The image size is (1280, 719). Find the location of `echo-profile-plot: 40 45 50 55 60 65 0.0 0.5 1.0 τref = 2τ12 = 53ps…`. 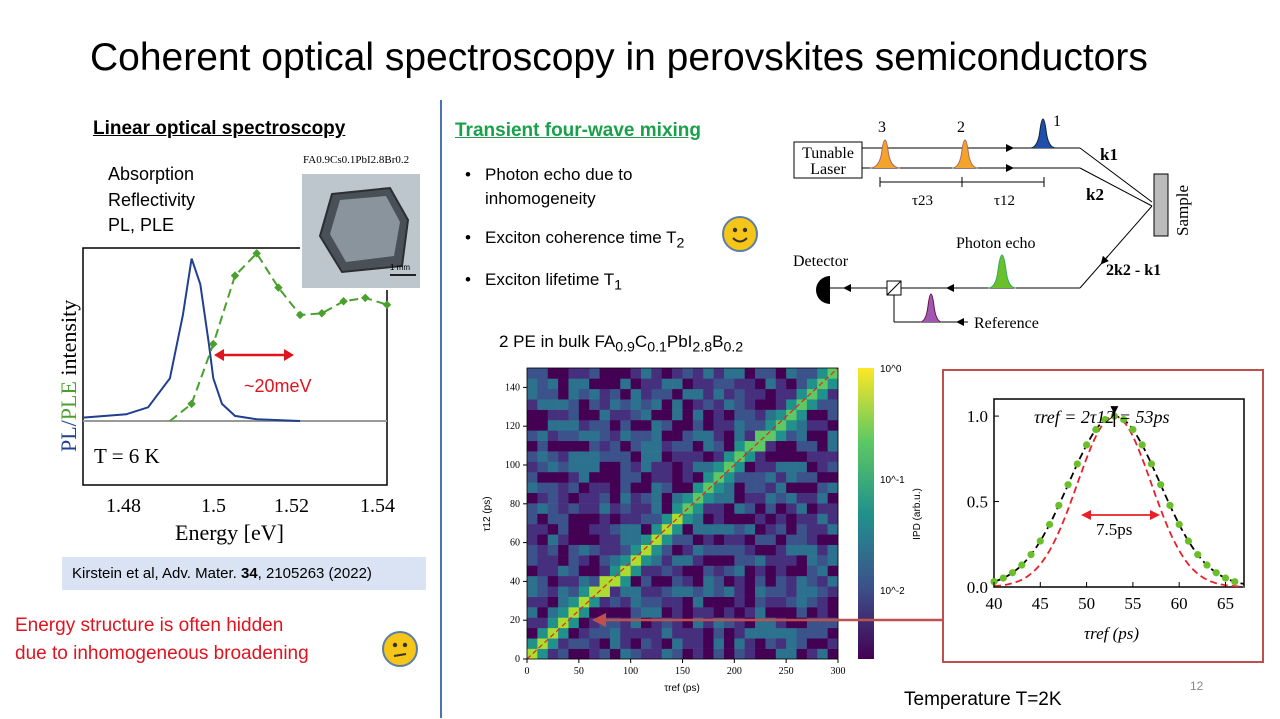

echo-profile-plot: 40 45 50 55 60 65 0.0 0.5 1.0 τref = 2τ12 = 53ps… is located at coordinates (1106, 520).